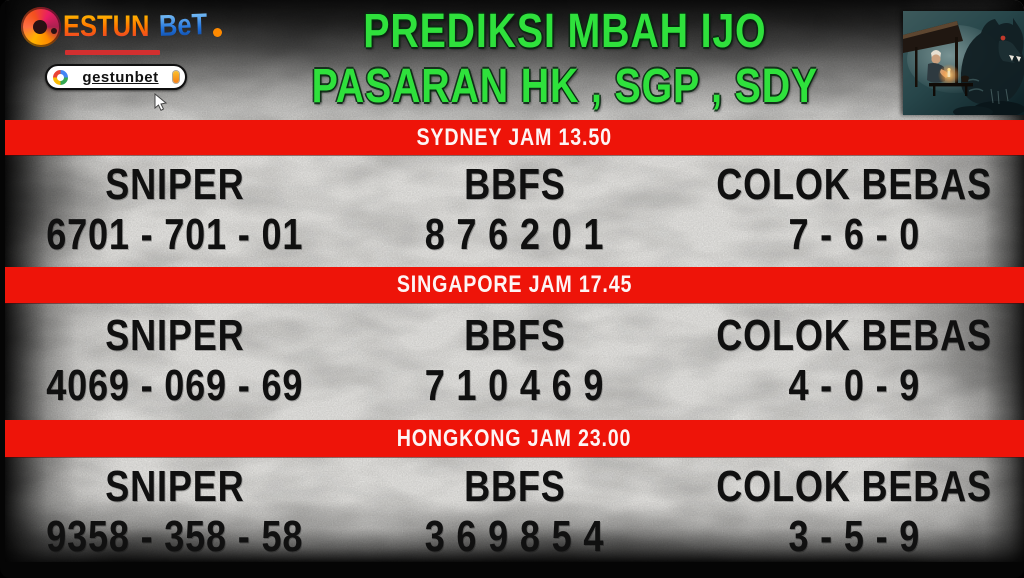  Describe the element at coordinates (120, 77) in the screenshot. I see `search-text: gestunbet` at that location.